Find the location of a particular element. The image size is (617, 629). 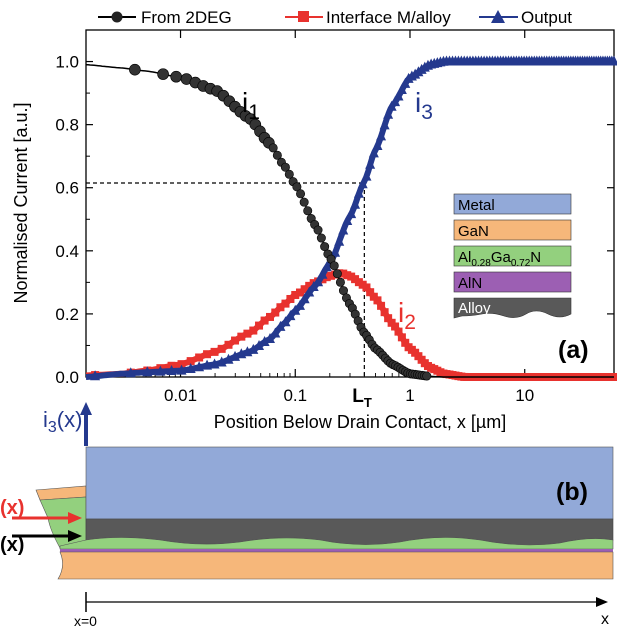

legend-label-interface: Interface M/alloy is located at coordinates (388, 17).